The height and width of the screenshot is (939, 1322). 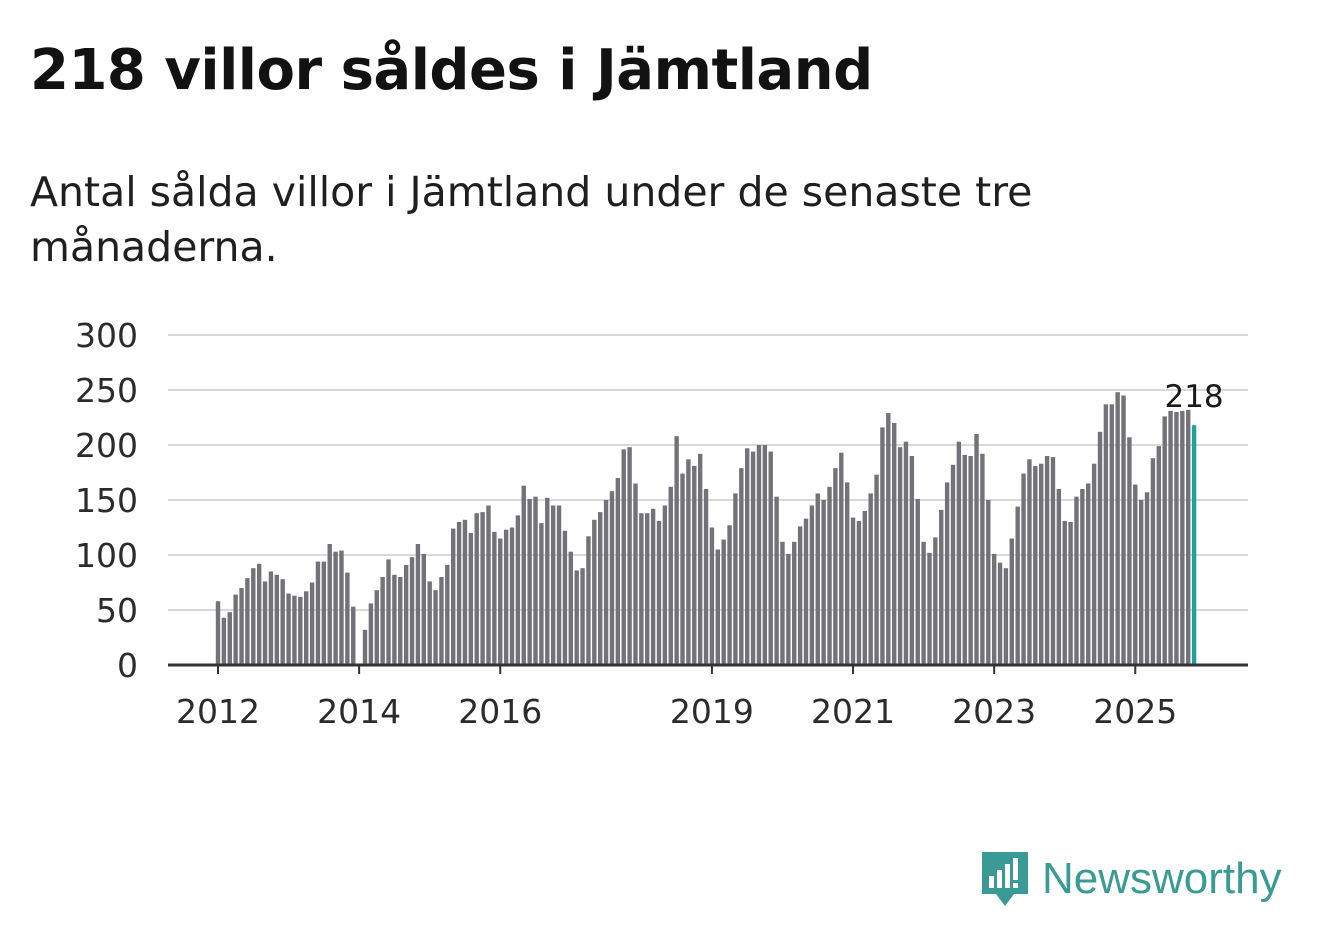 I want to click on brand-name: Newsworthy, so click(x=1162, y=878).